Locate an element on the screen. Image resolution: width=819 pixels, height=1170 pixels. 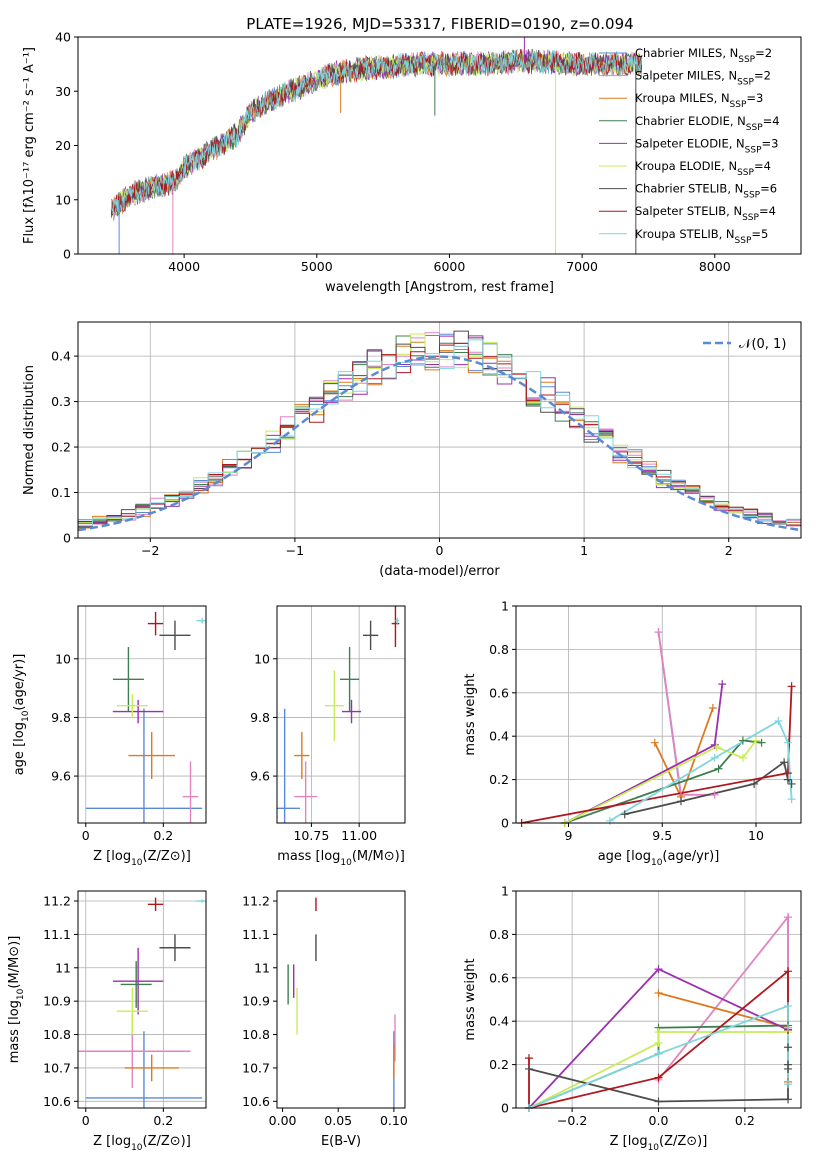
spectrum-line is located at coordinates (376, 131).